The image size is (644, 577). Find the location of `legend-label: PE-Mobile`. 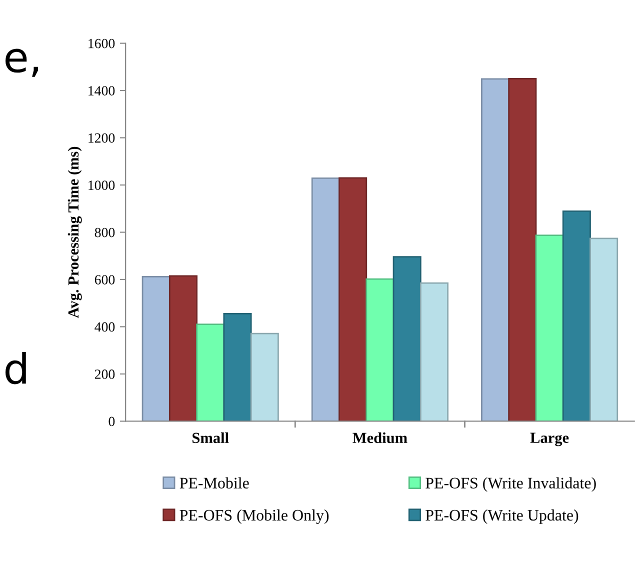

legend-label: PE-Mobile is located at coordinates (214, 482).